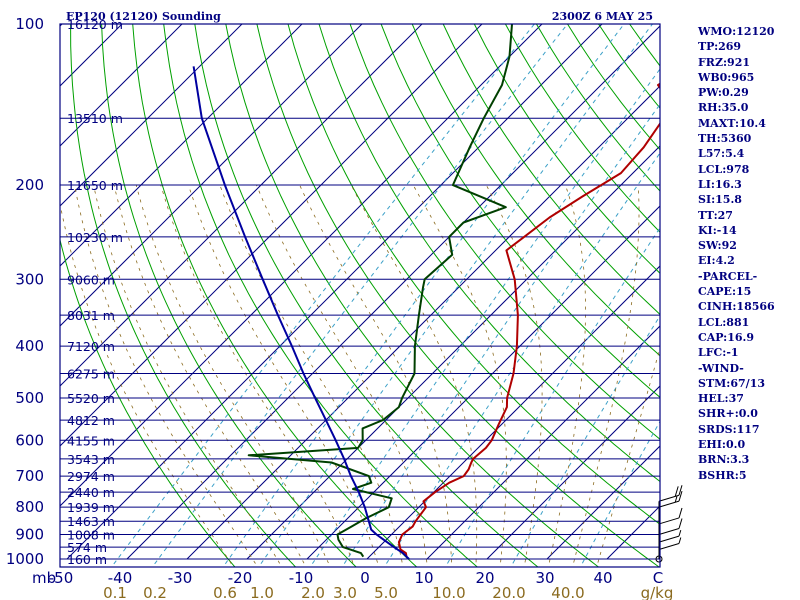  I want to click on mixing-ratio-tick-label: 2.0, so click(313, 592).